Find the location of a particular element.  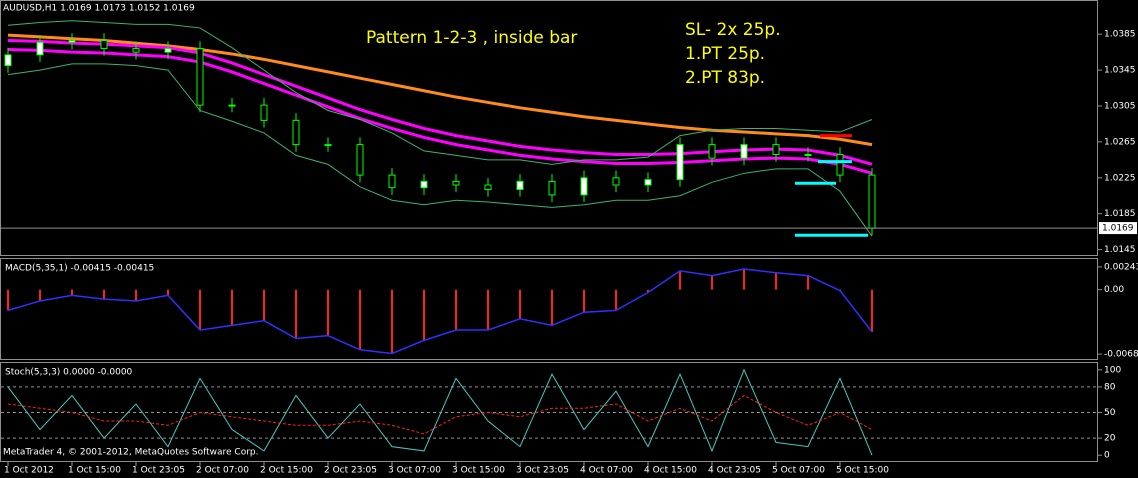

y-tick-label: 1.0225 is located at coordinates (1120, 178).